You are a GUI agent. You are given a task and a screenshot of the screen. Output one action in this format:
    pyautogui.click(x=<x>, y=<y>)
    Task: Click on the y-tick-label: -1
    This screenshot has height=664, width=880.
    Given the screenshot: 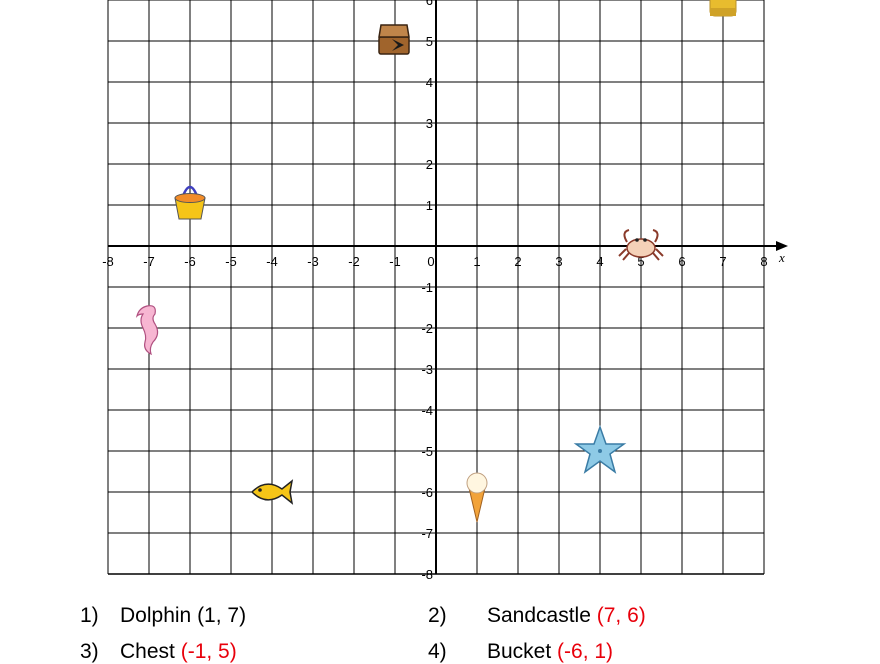 What is the action you would take?
    pyautogui.click(x=427, y=287)
    